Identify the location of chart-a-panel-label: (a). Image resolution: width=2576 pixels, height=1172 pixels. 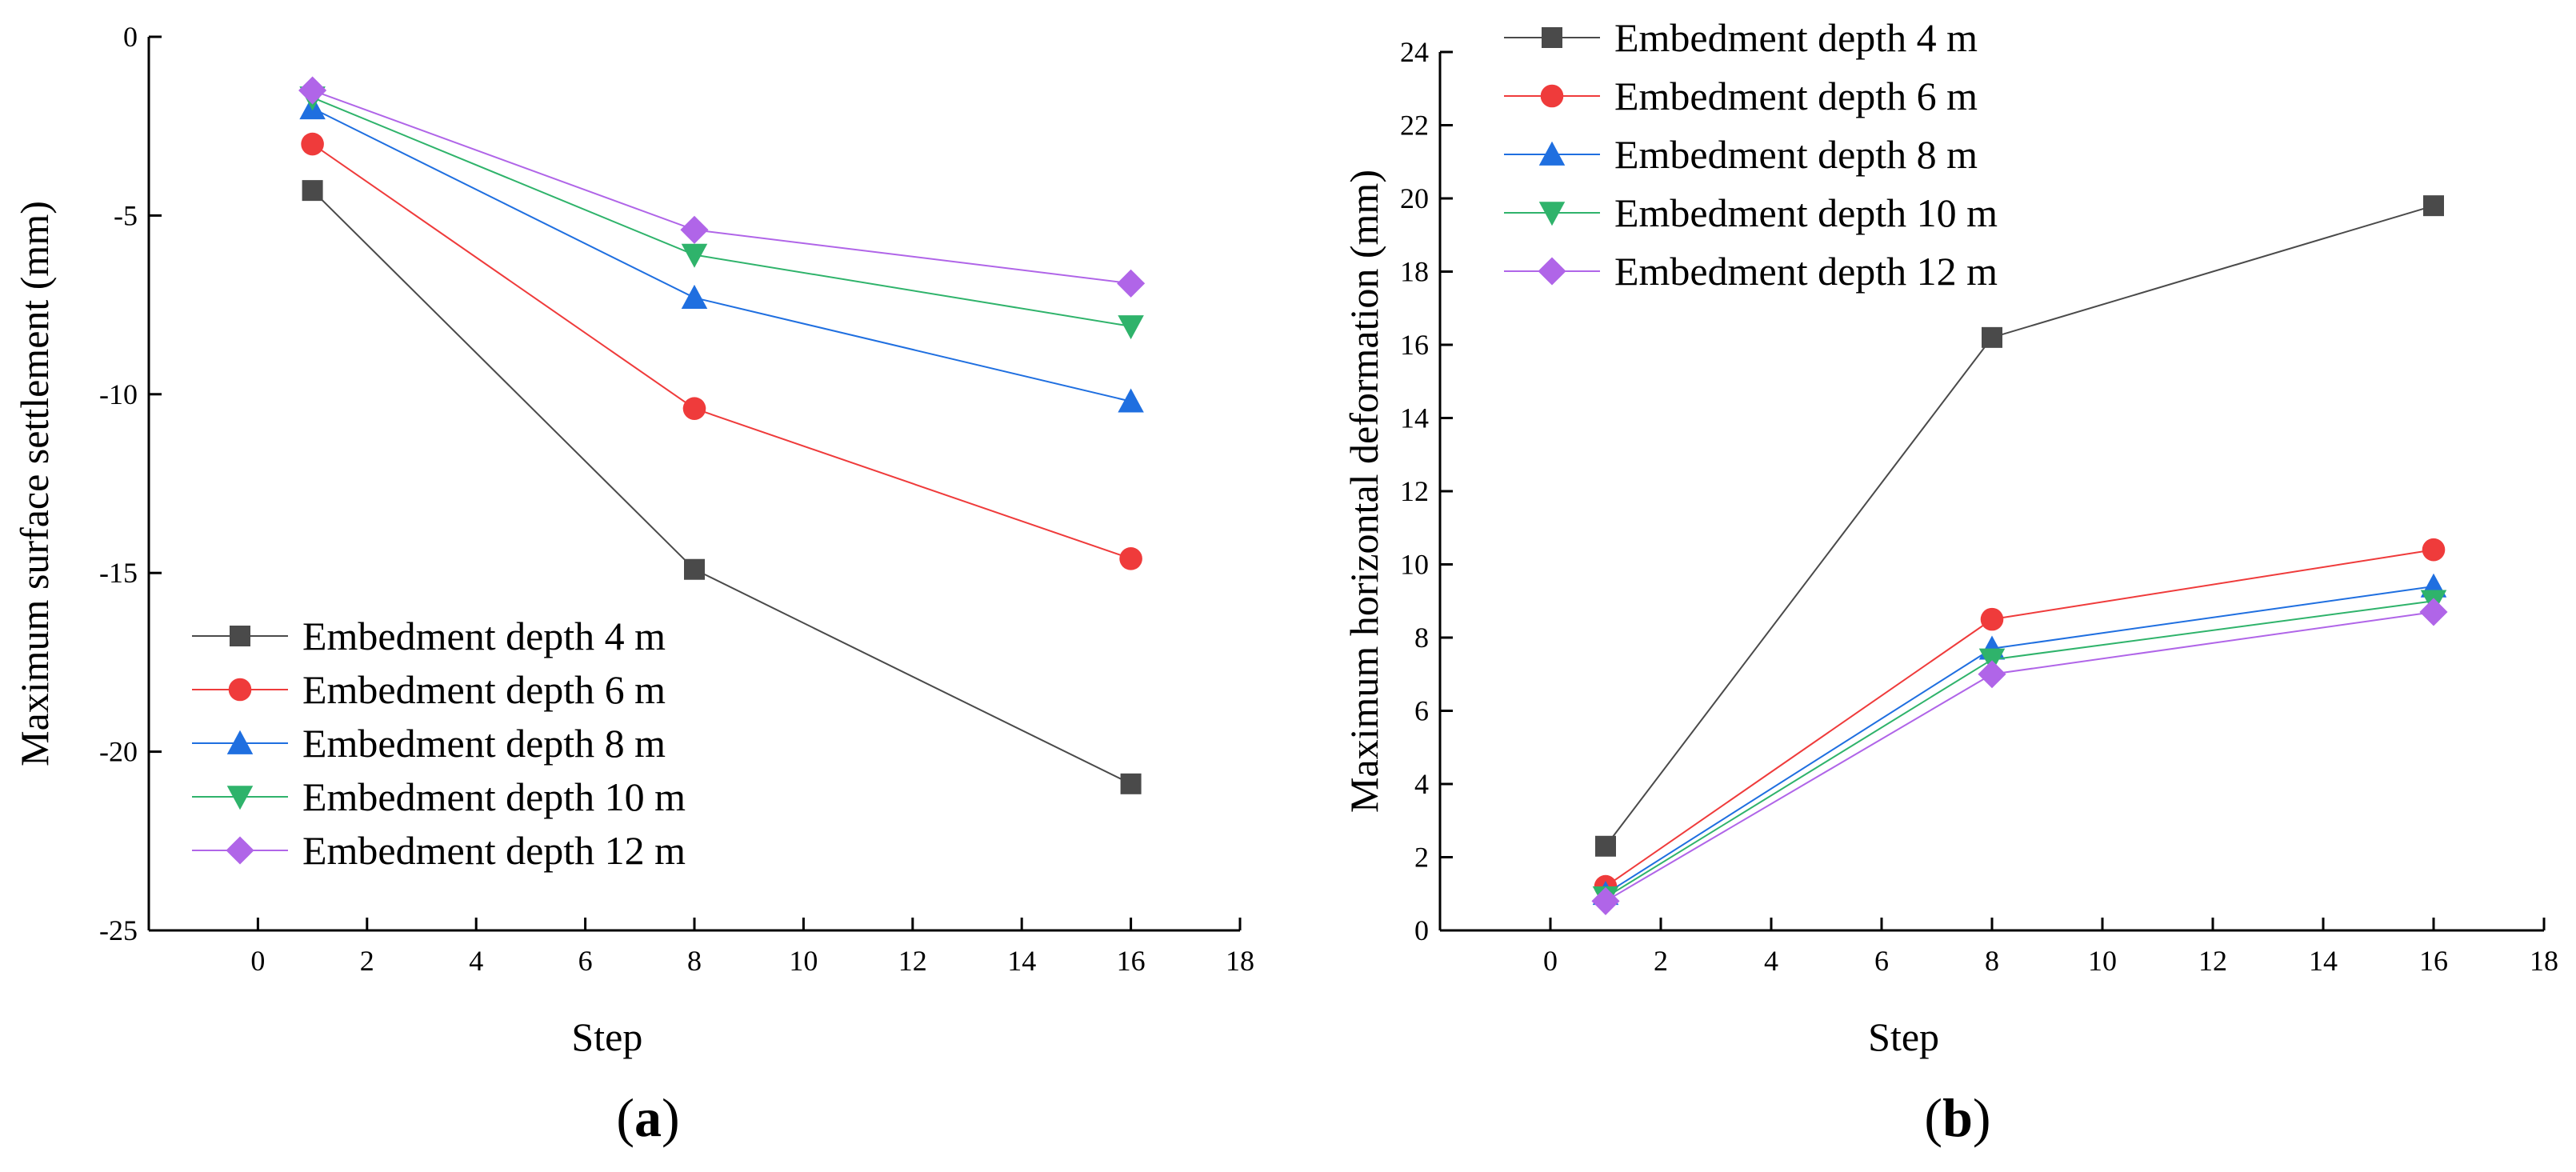
(647, 1117).